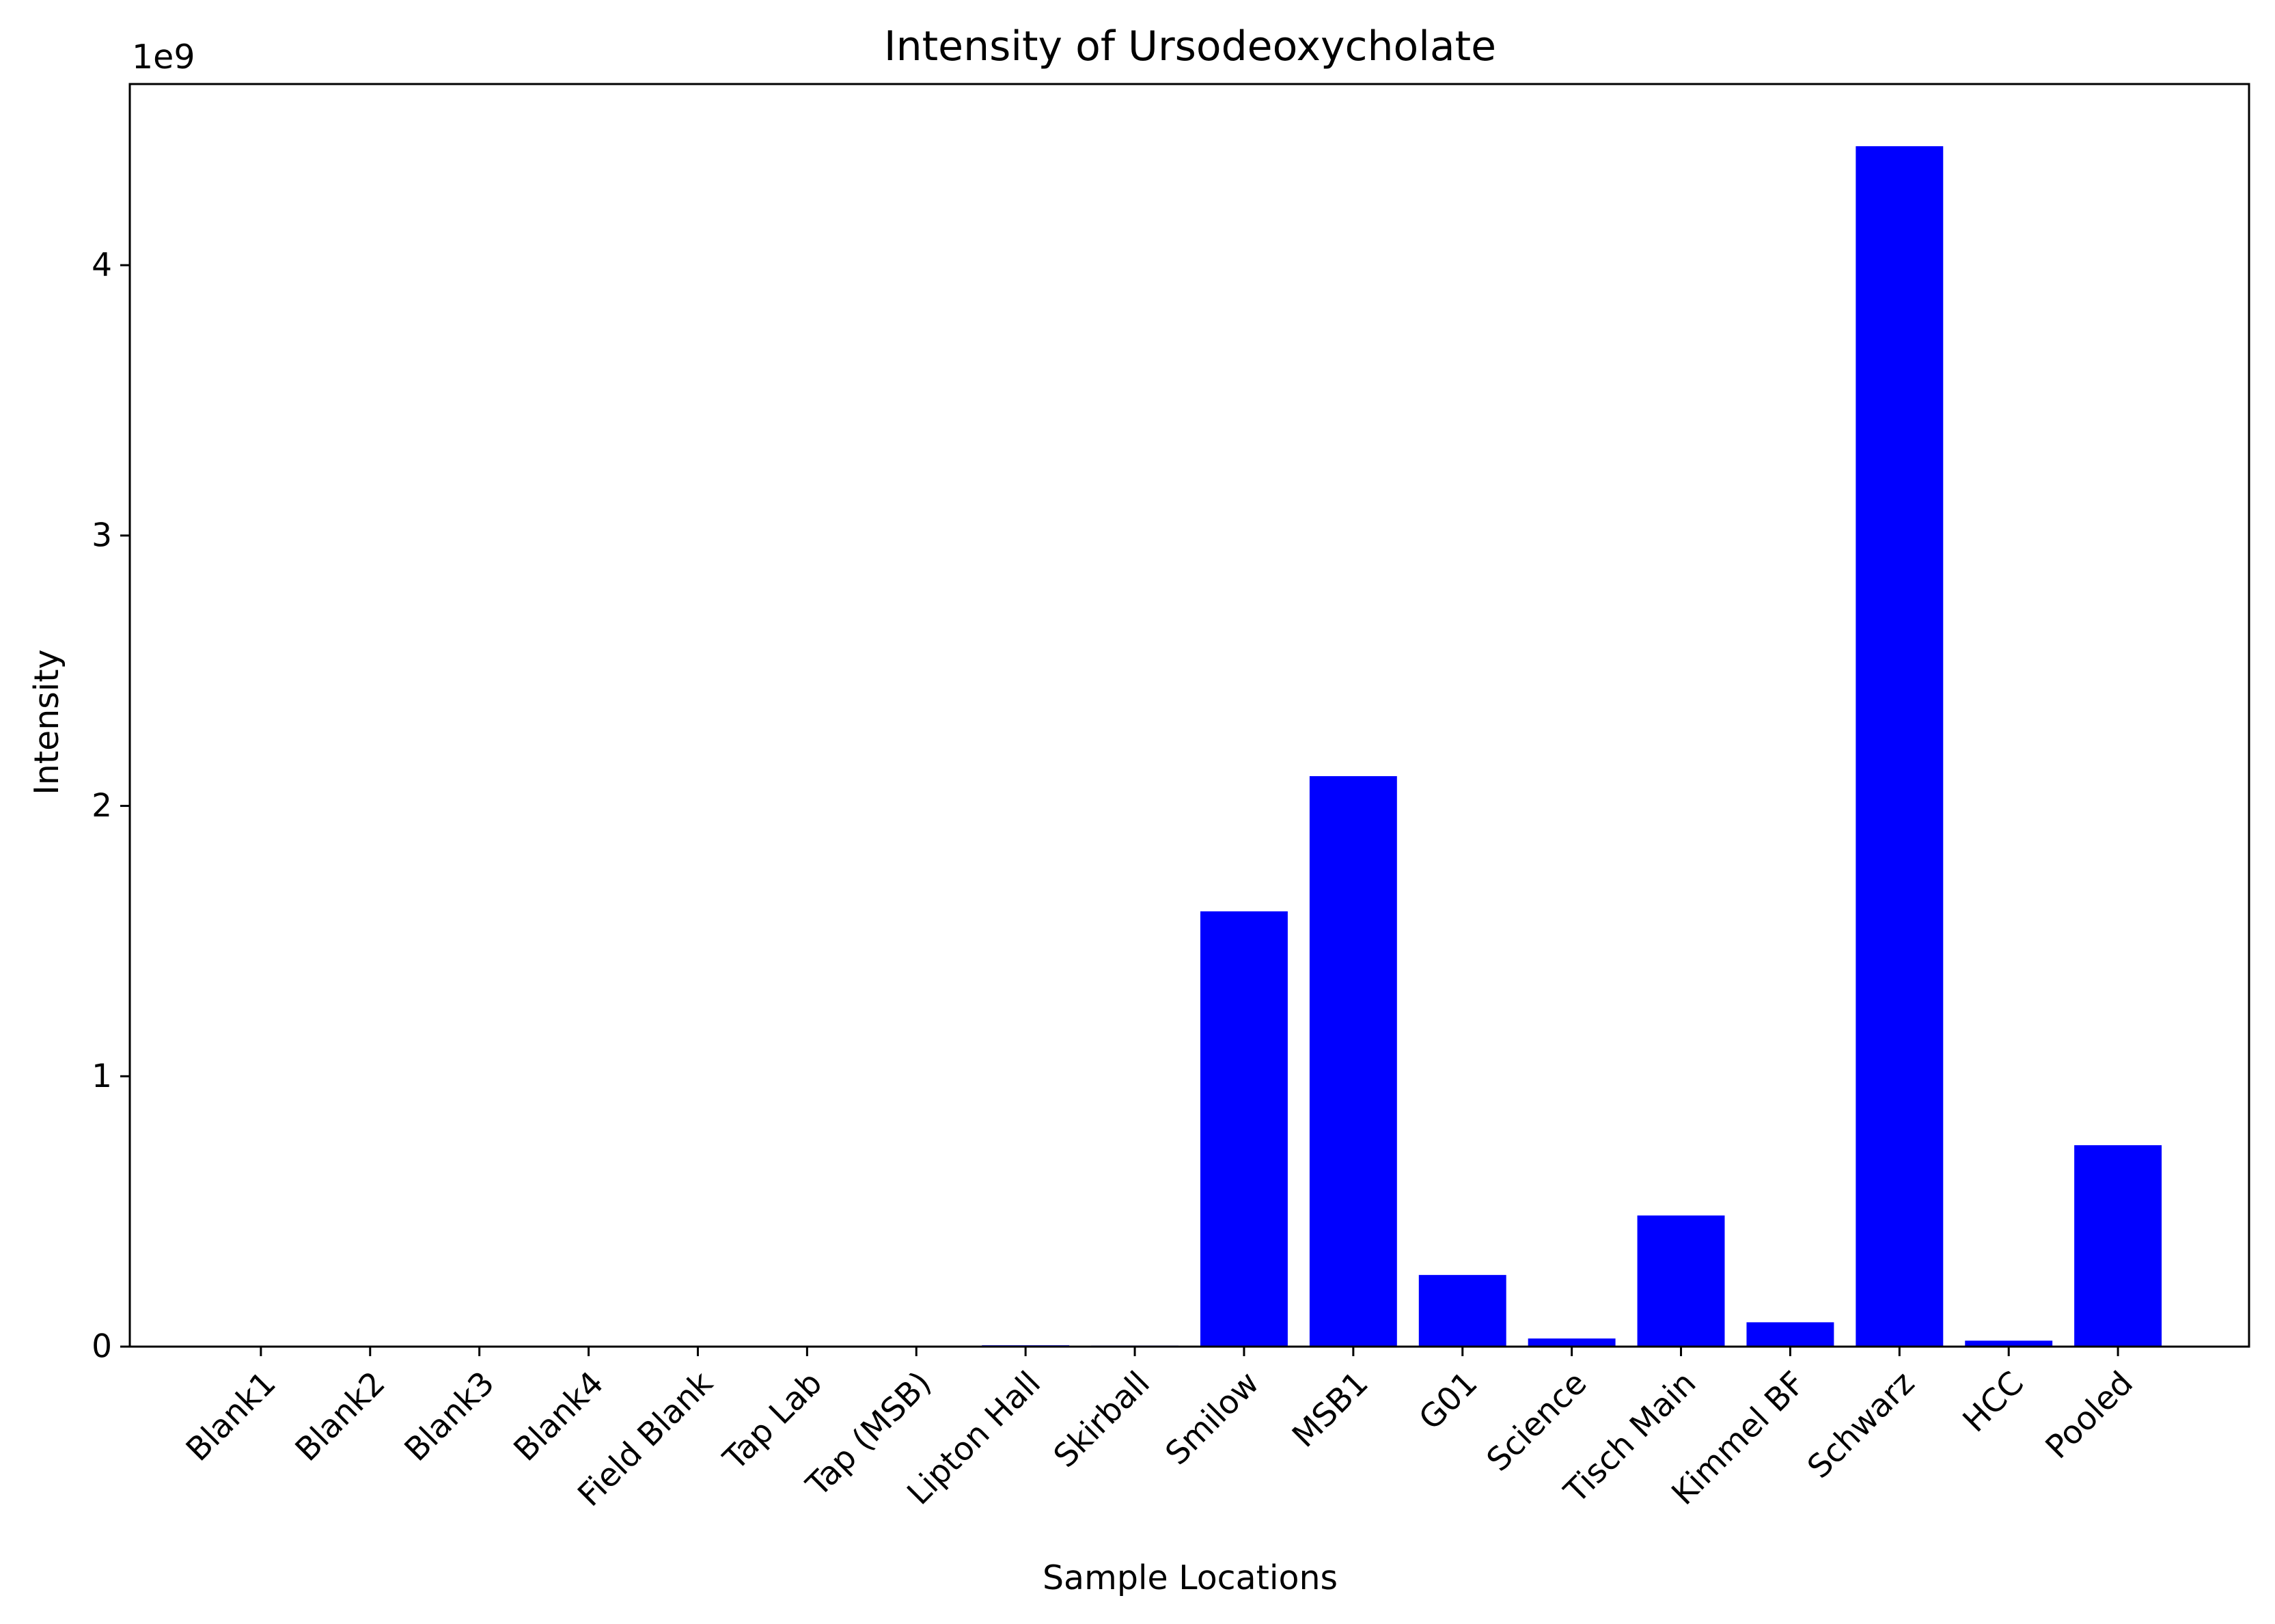  Describe the element at coordinates (1190, 46) in the screenshot. I see `chart-title: Intensity of Ursodeoxycholate` at that location.